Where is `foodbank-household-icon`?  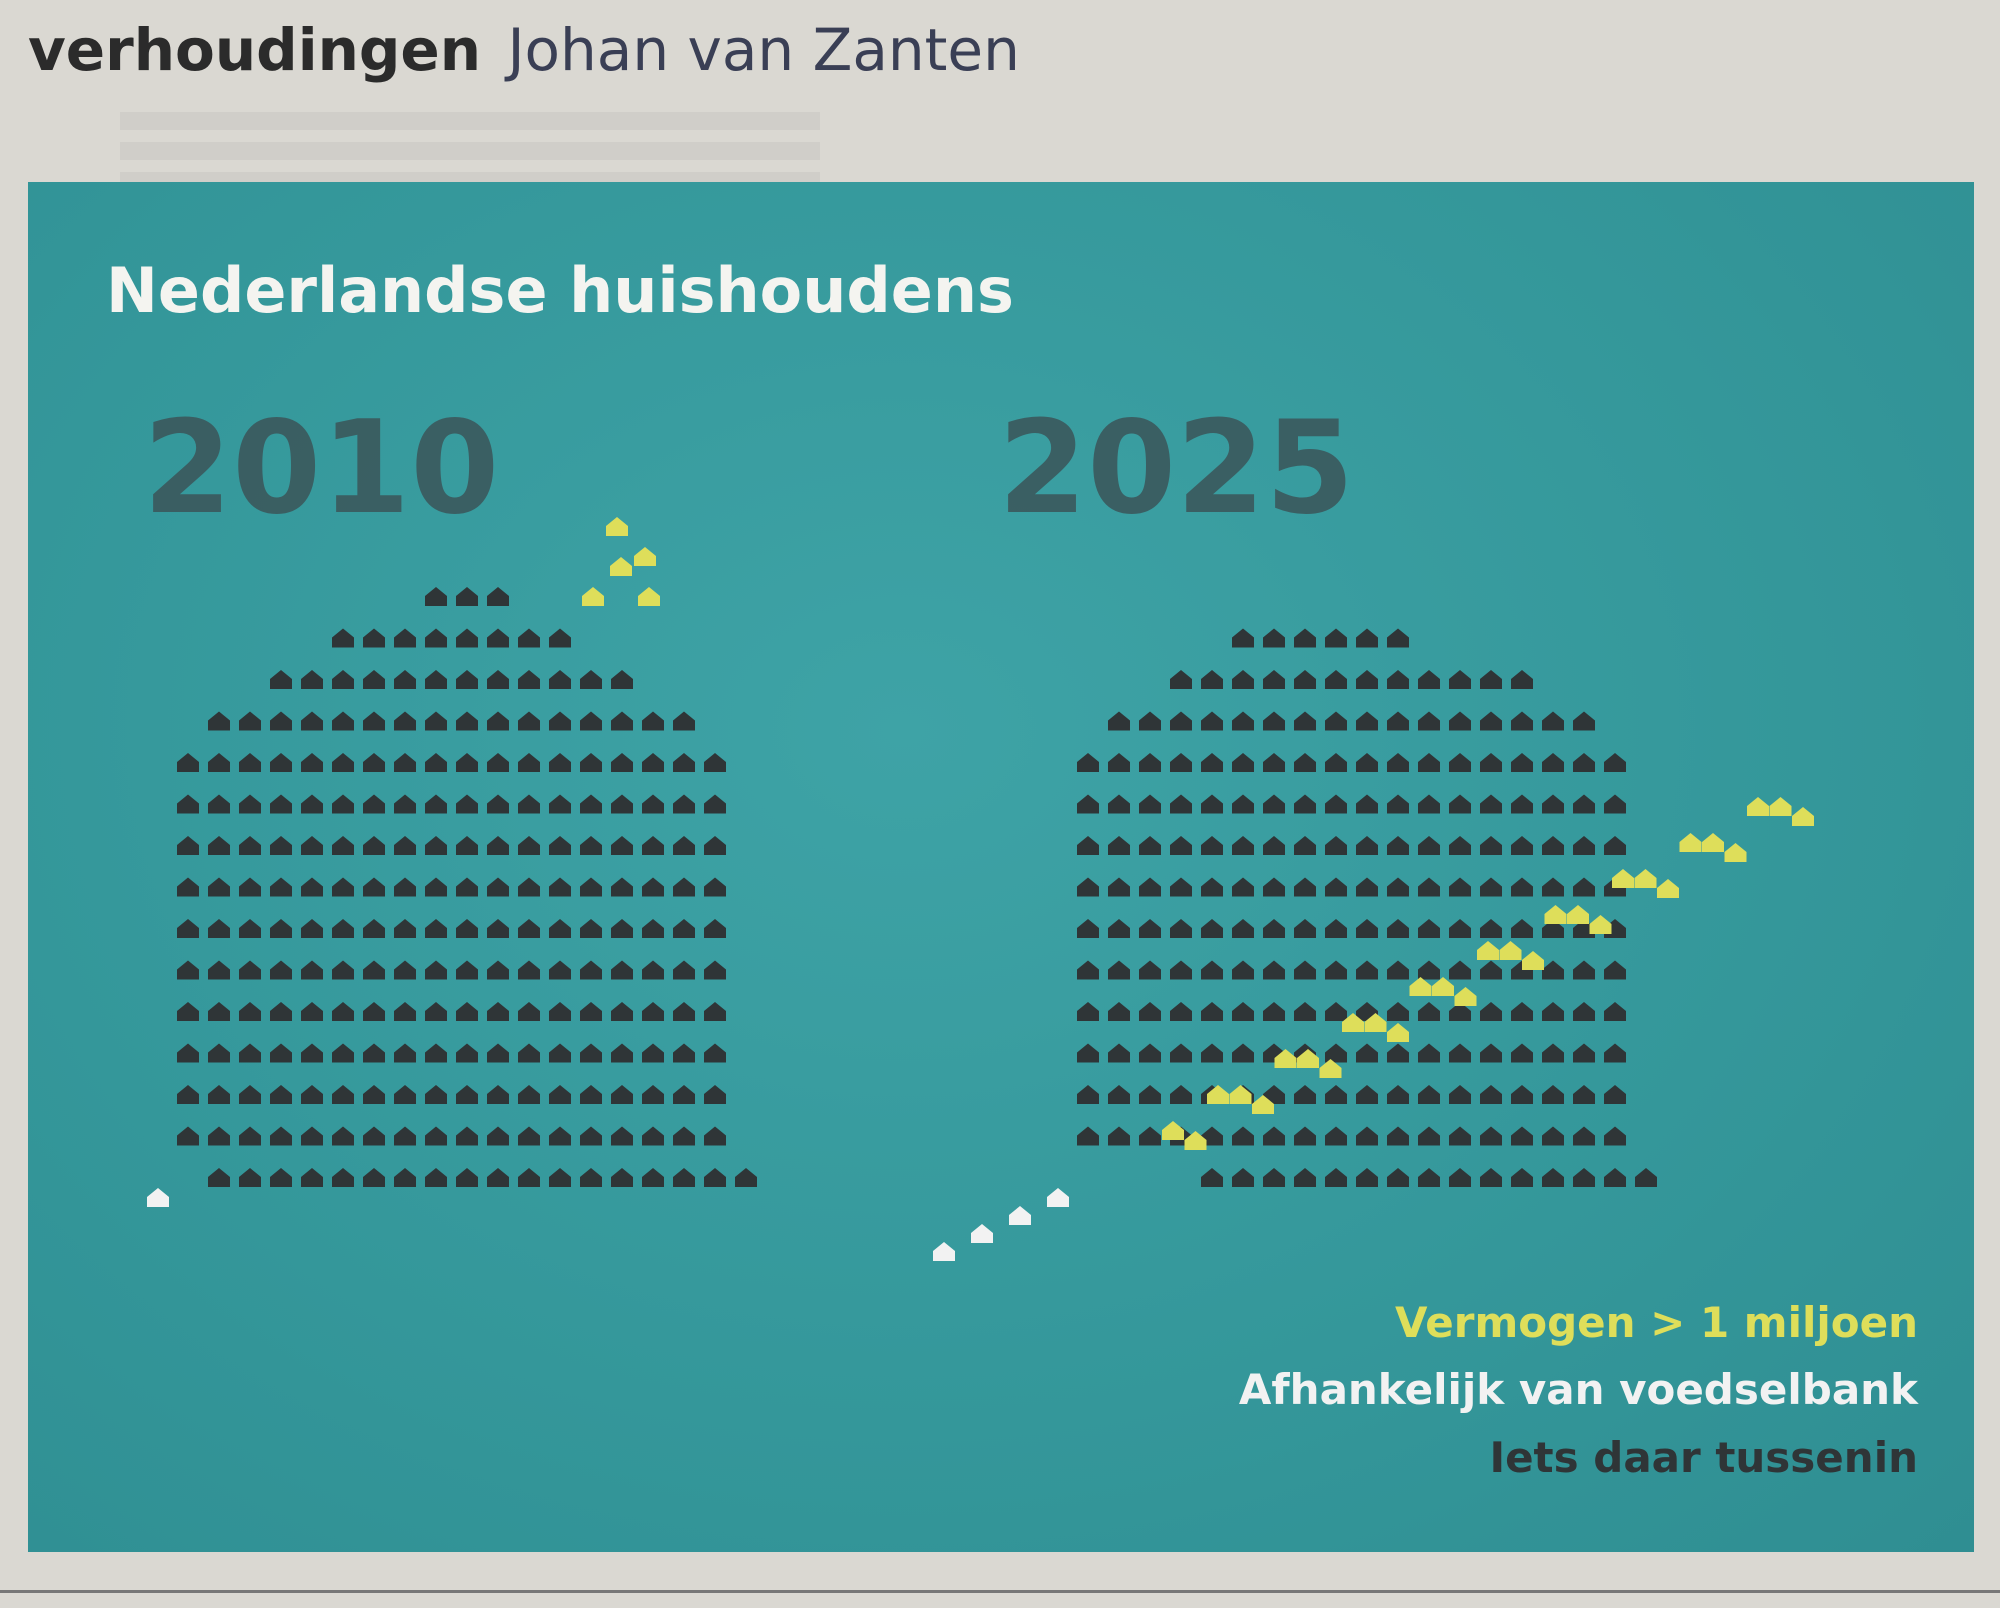 foodbank-household-icon is located at coordinates (1020, 1215).